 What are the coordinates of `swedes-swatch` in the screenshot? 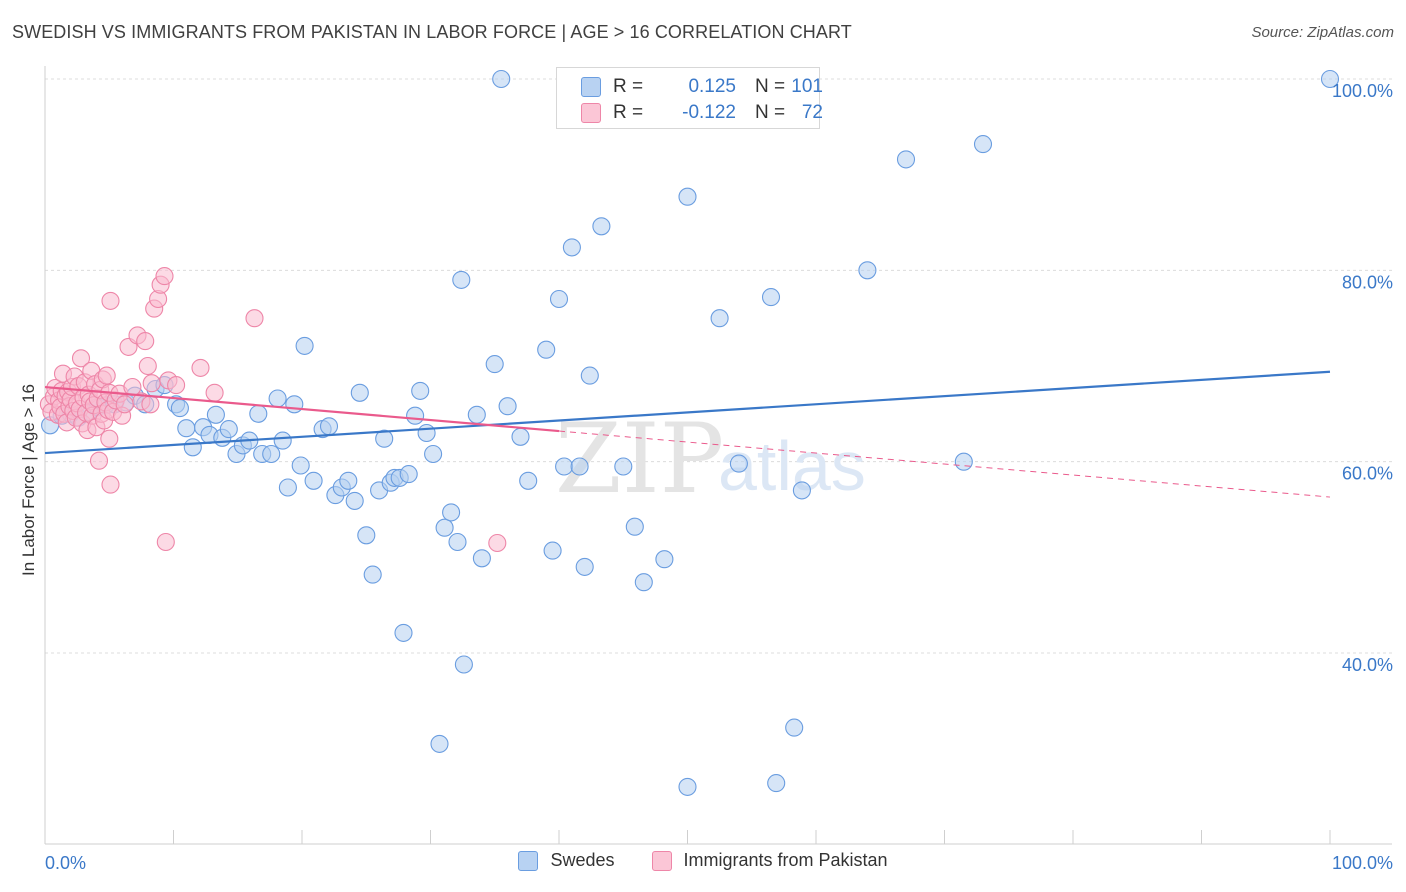 It's located at (591, 87).